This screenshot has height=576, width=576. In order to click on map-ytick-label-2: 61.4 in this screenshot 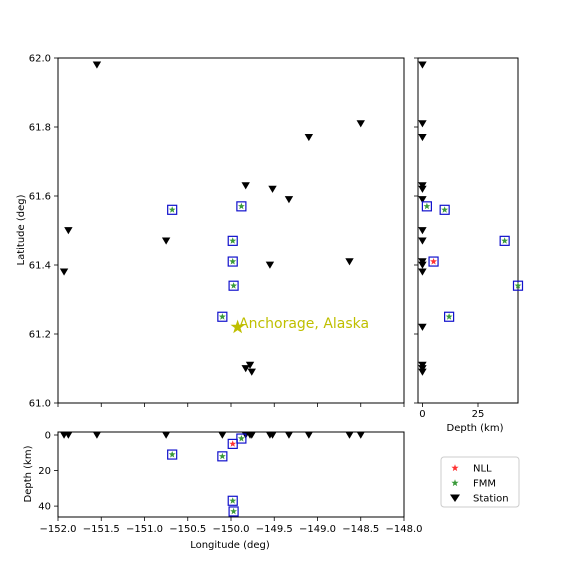, I will do `click(40, 266)`.